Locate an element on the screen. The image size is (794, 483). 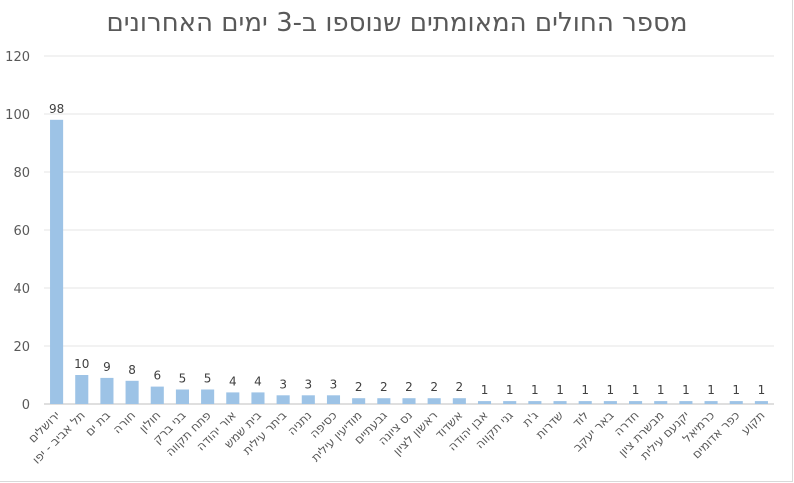
x-tick-label: בת ים is located at coordinates (97, 423).